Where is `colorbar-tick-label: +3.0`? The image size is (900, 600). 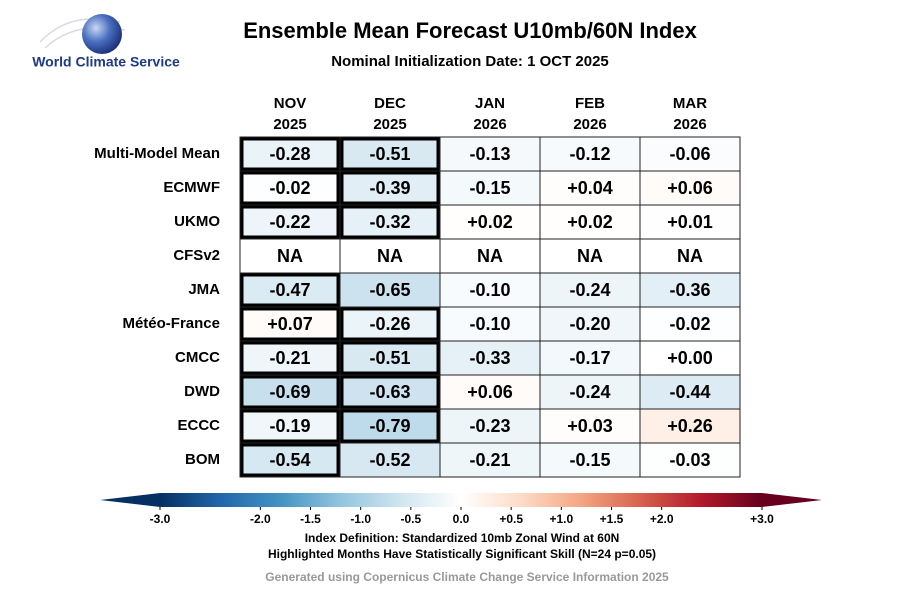
colorbar-tick-label: +3.0 is located at coordinates (762, 519).